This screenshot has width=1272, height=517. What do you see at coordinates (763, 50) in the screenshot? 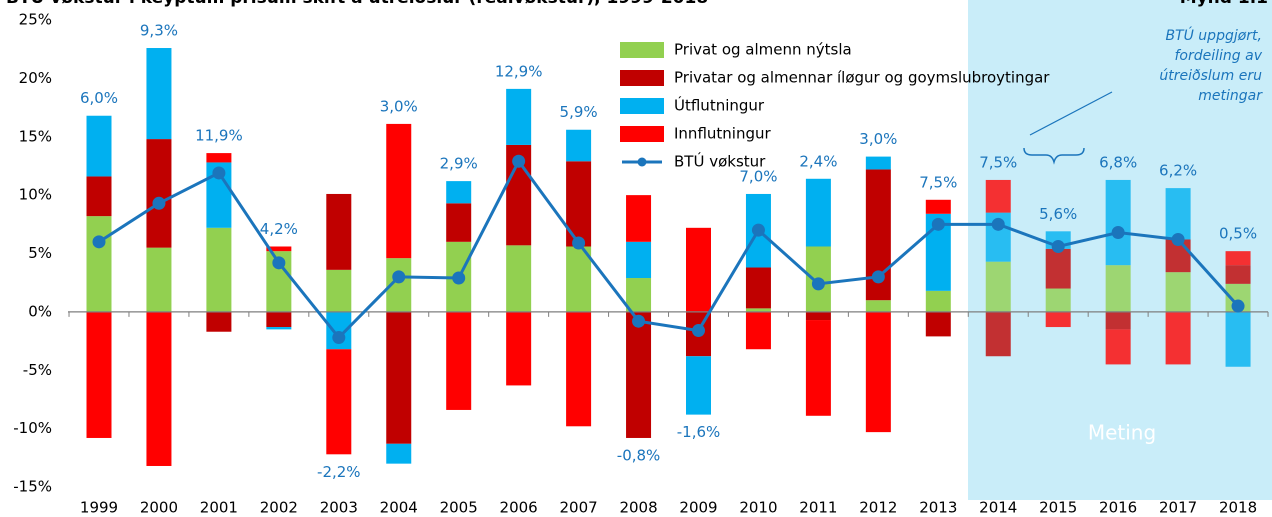
I see `legend-label: Privat og almenn nýtsla` at bounding box center [763, 50].